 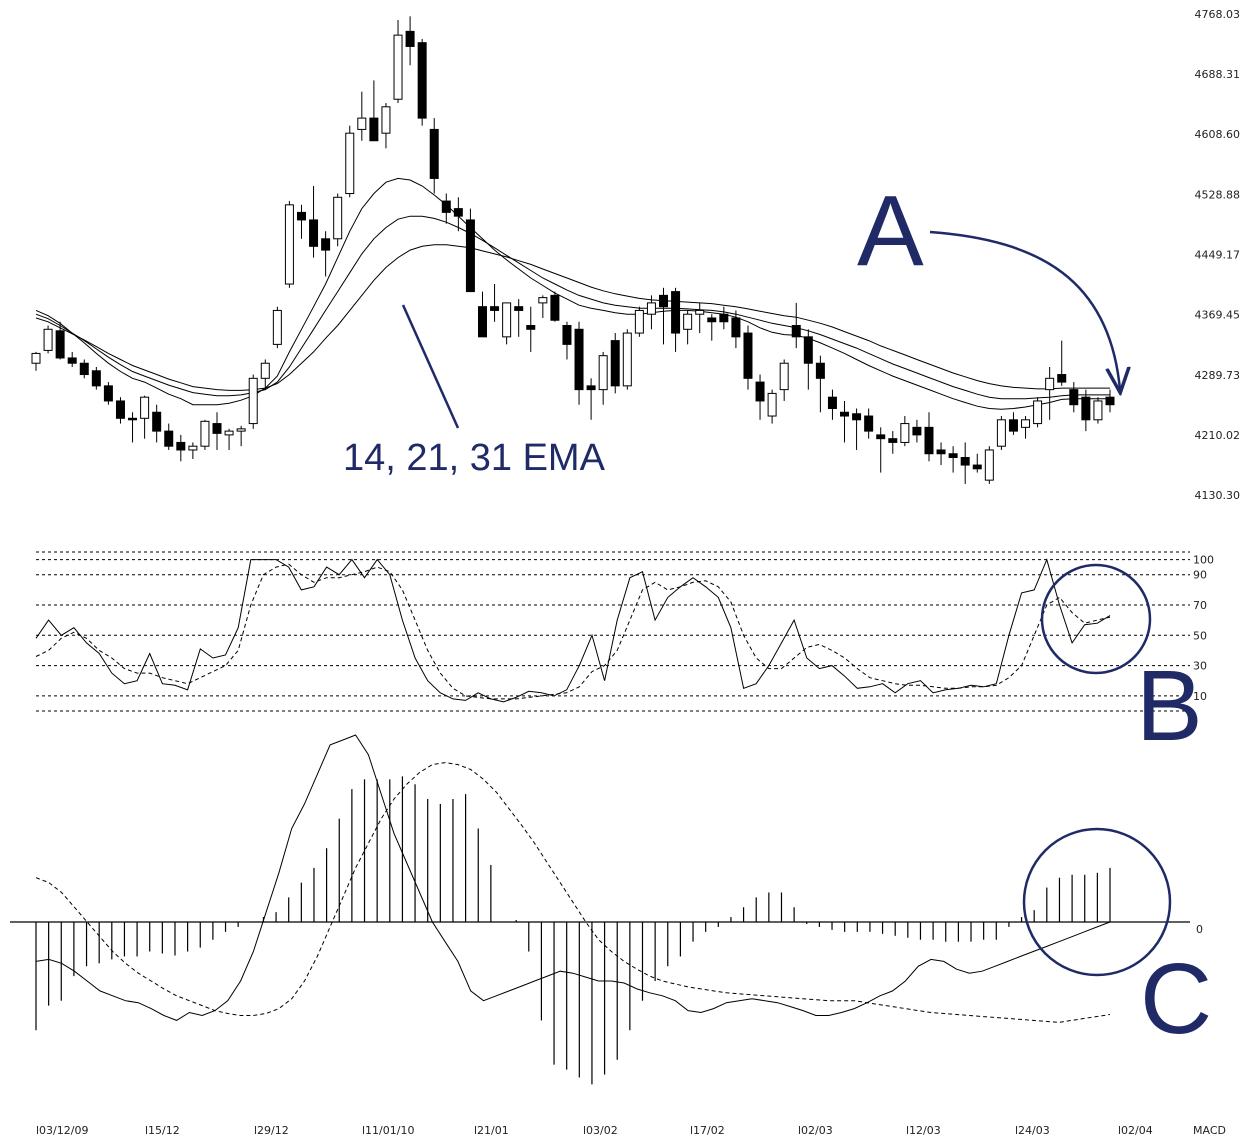 I want to click on date-tick-label: l02/04, so click(x=1135, y=1130).